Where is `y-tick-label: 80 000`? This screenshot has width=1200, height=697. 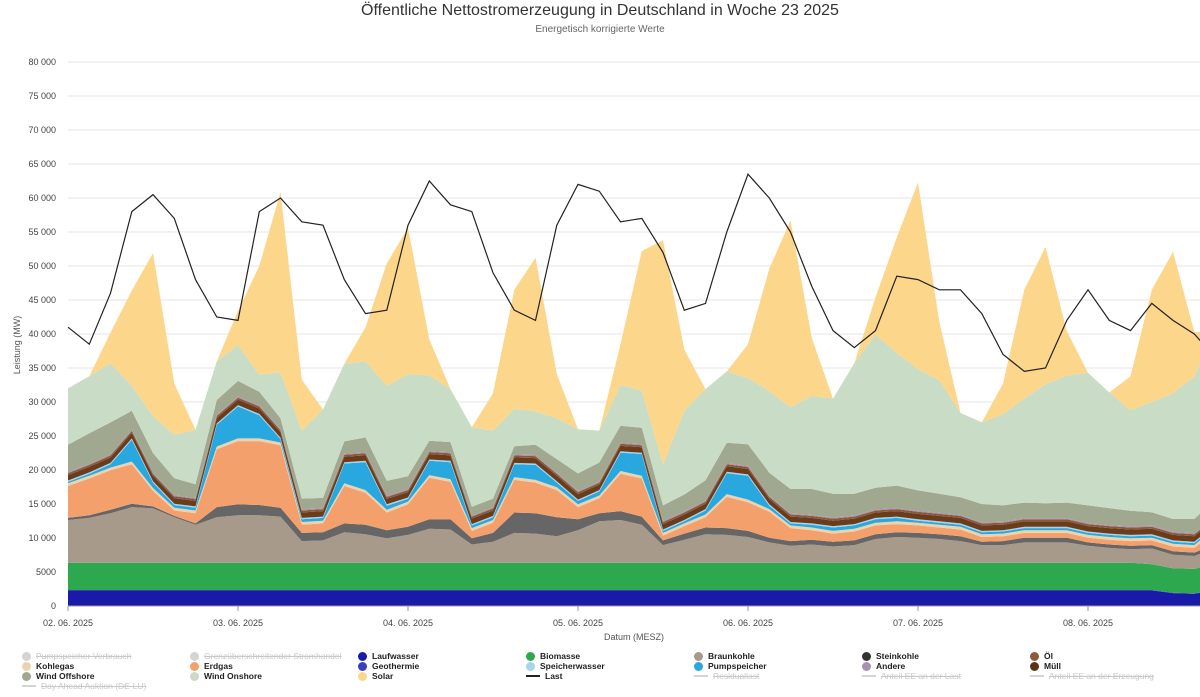 y-tick-label: 80 000 is located at coordinates (42, 62).